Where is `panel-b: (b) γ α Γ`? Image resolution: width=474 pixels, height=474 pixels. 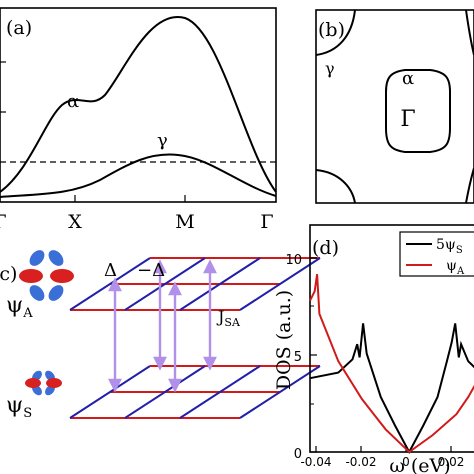 panel-b: (b) γ α Γ is located at coordinates (394, 106).